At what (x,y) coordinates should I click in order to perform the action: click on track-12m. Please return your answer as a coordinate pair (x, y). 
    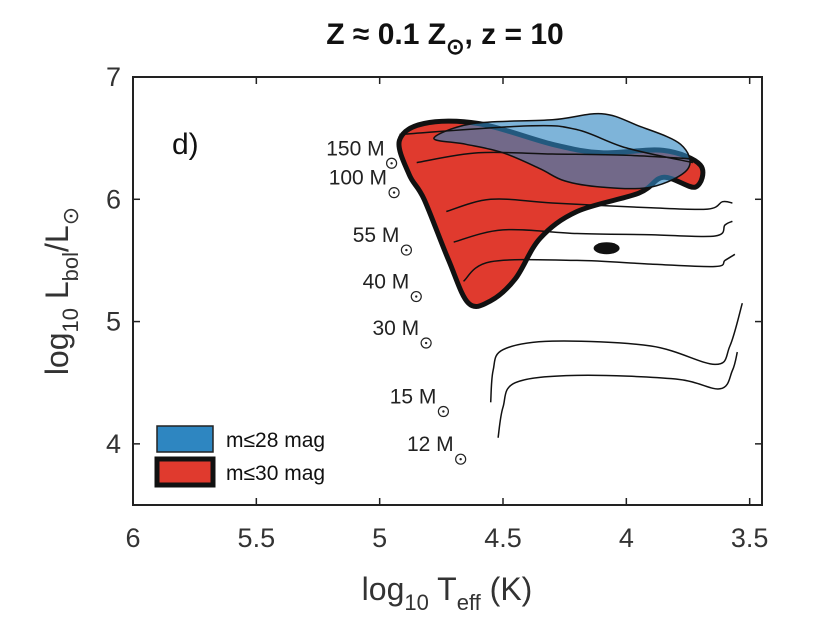
    Looking at the image, I should click on (618, 394).